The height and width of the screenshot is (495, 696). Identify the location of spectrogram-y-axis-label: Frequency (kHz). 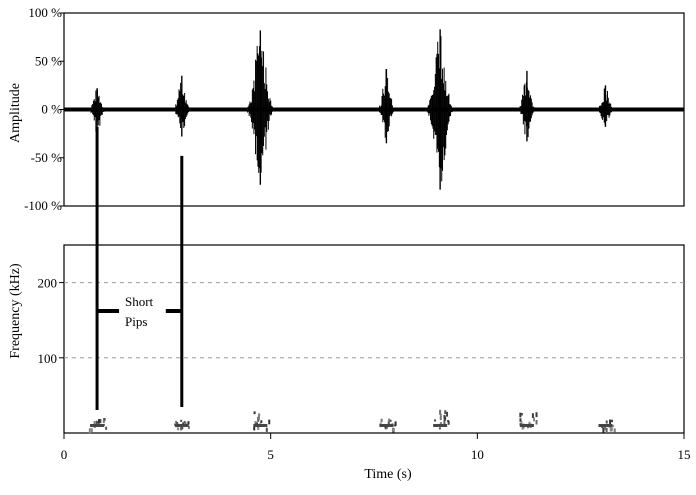
(15, 311).